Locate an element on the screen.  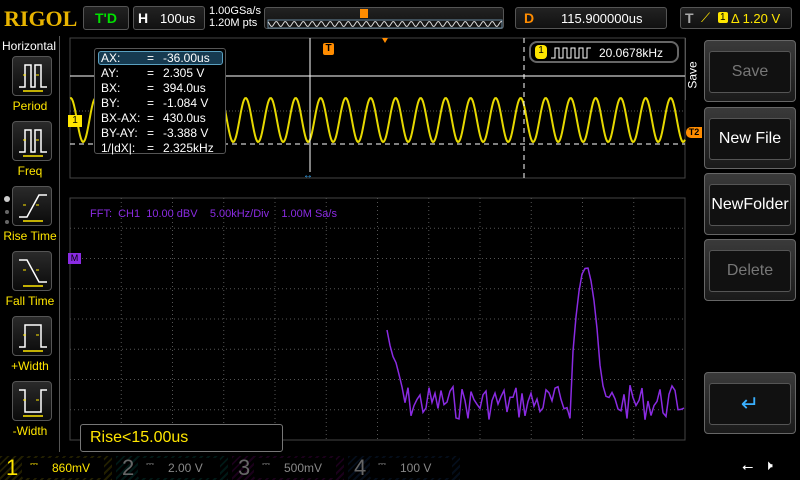
freq-button is located at coordinates (32, 141).